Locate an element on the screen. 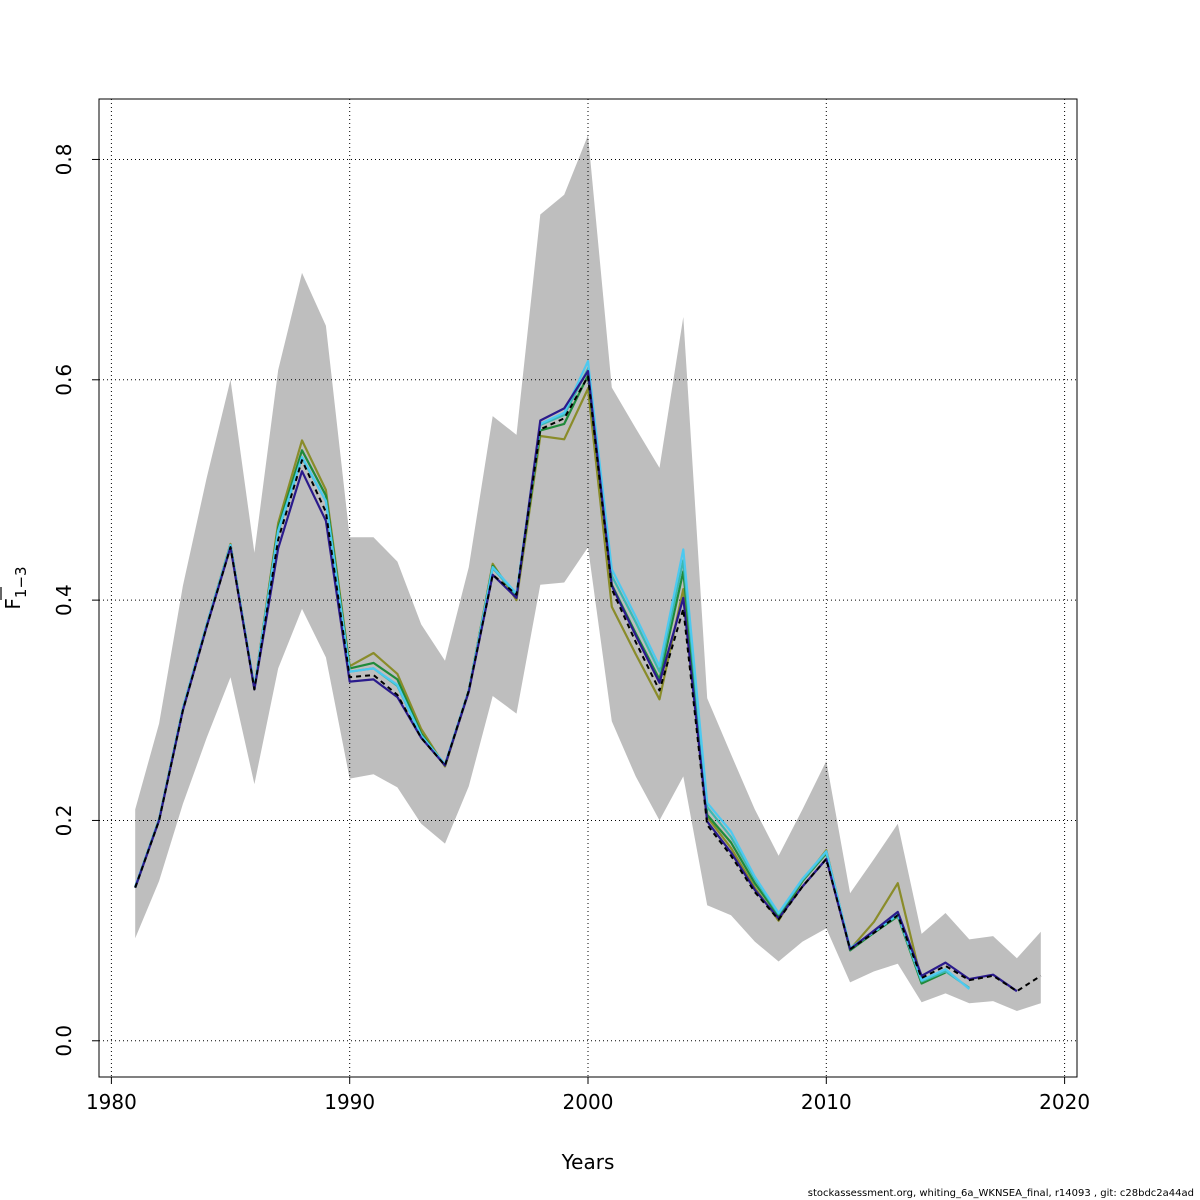 The width and height of the screenshot is (1200, 1200). y-tick-label: 0.8 is located at coordinates (64, 160).